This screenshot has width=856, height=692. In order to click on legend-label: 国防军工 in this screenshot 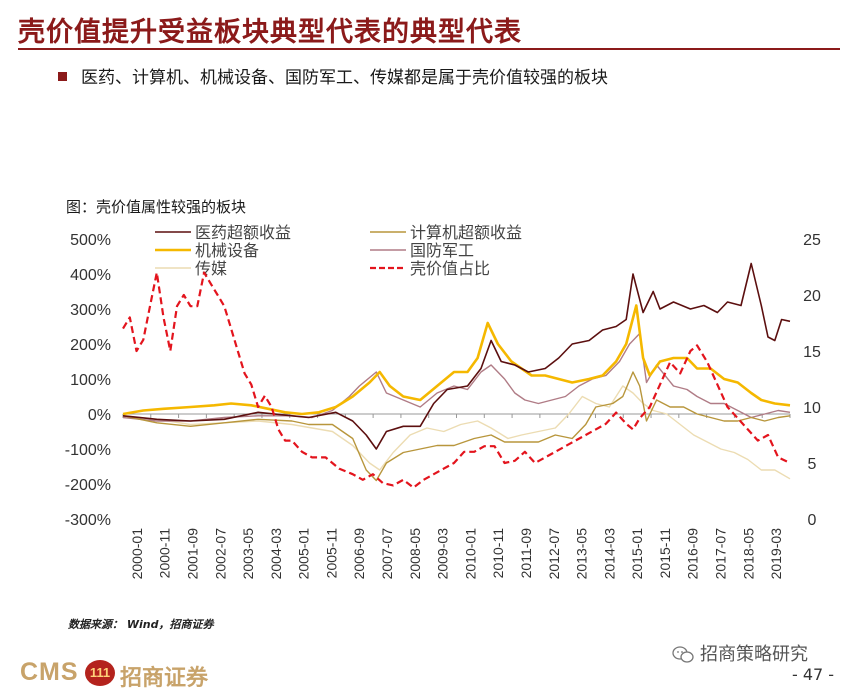, I will do `click(442, 250)`.